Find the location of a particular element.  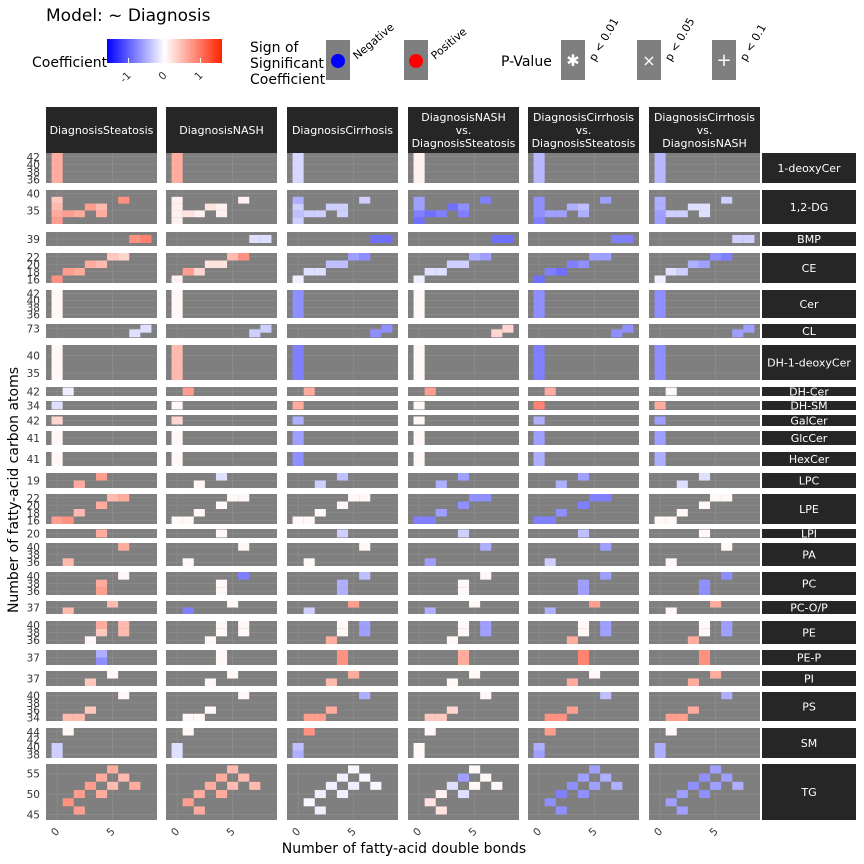

y-tick-label: 36 is located at coordinates (34, 180).